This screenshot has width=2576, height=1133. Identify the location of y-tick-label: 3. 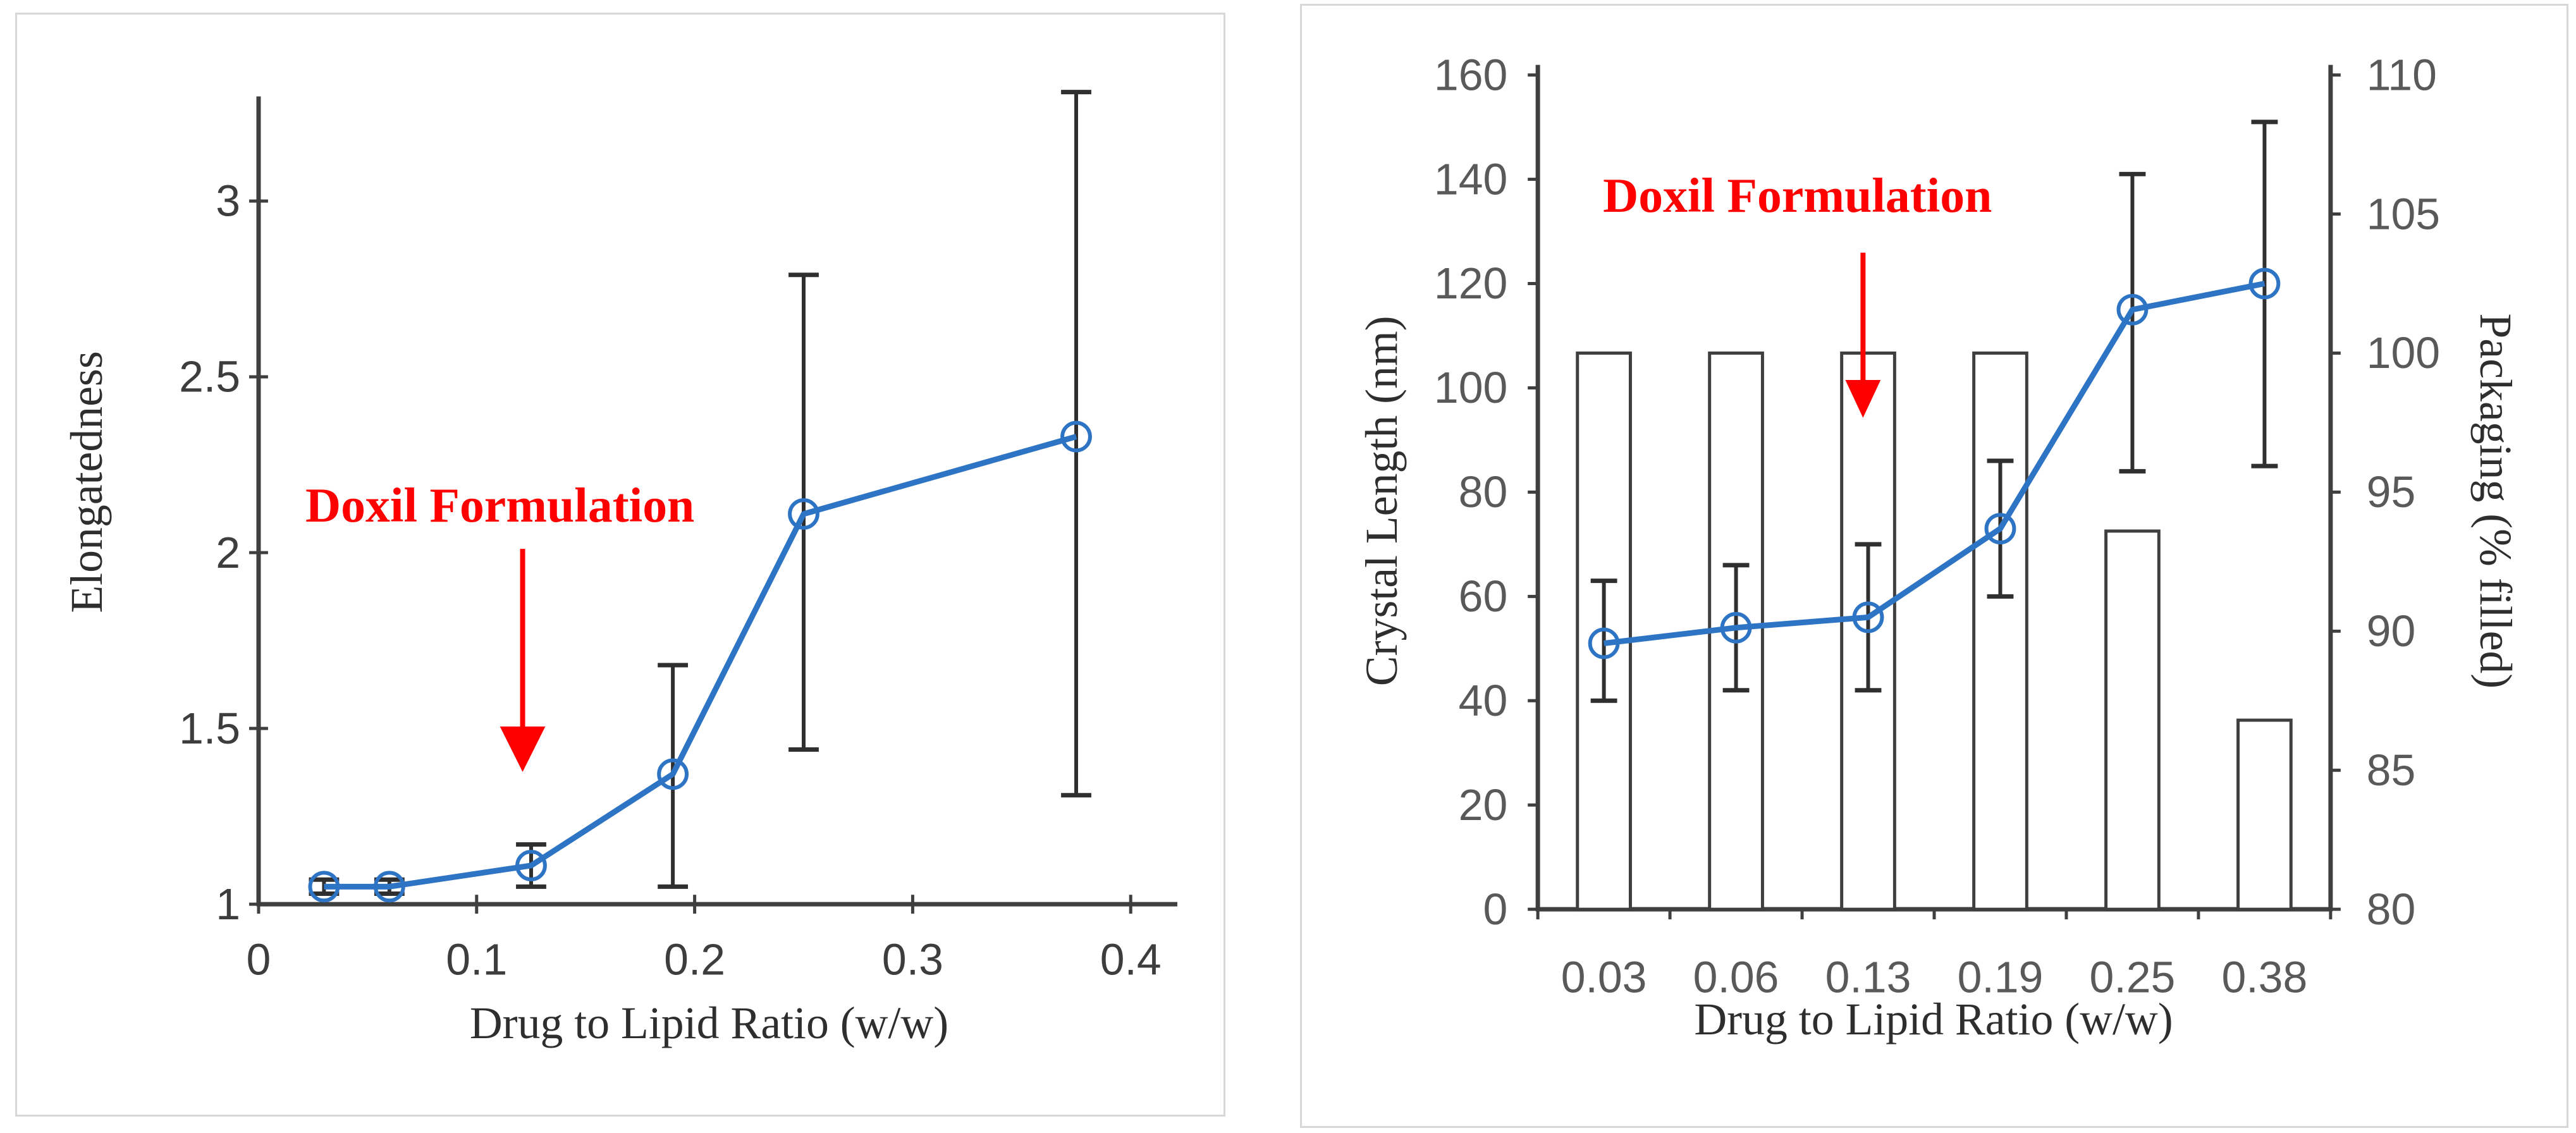
(228, 201).